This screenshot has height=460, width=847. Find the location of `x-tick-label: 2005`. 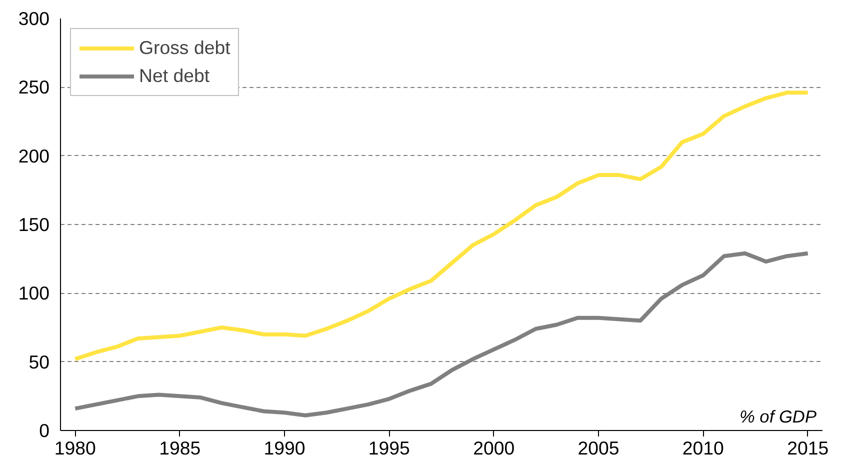

x-tick-label: 2005 is located at coordinates (599, 448).